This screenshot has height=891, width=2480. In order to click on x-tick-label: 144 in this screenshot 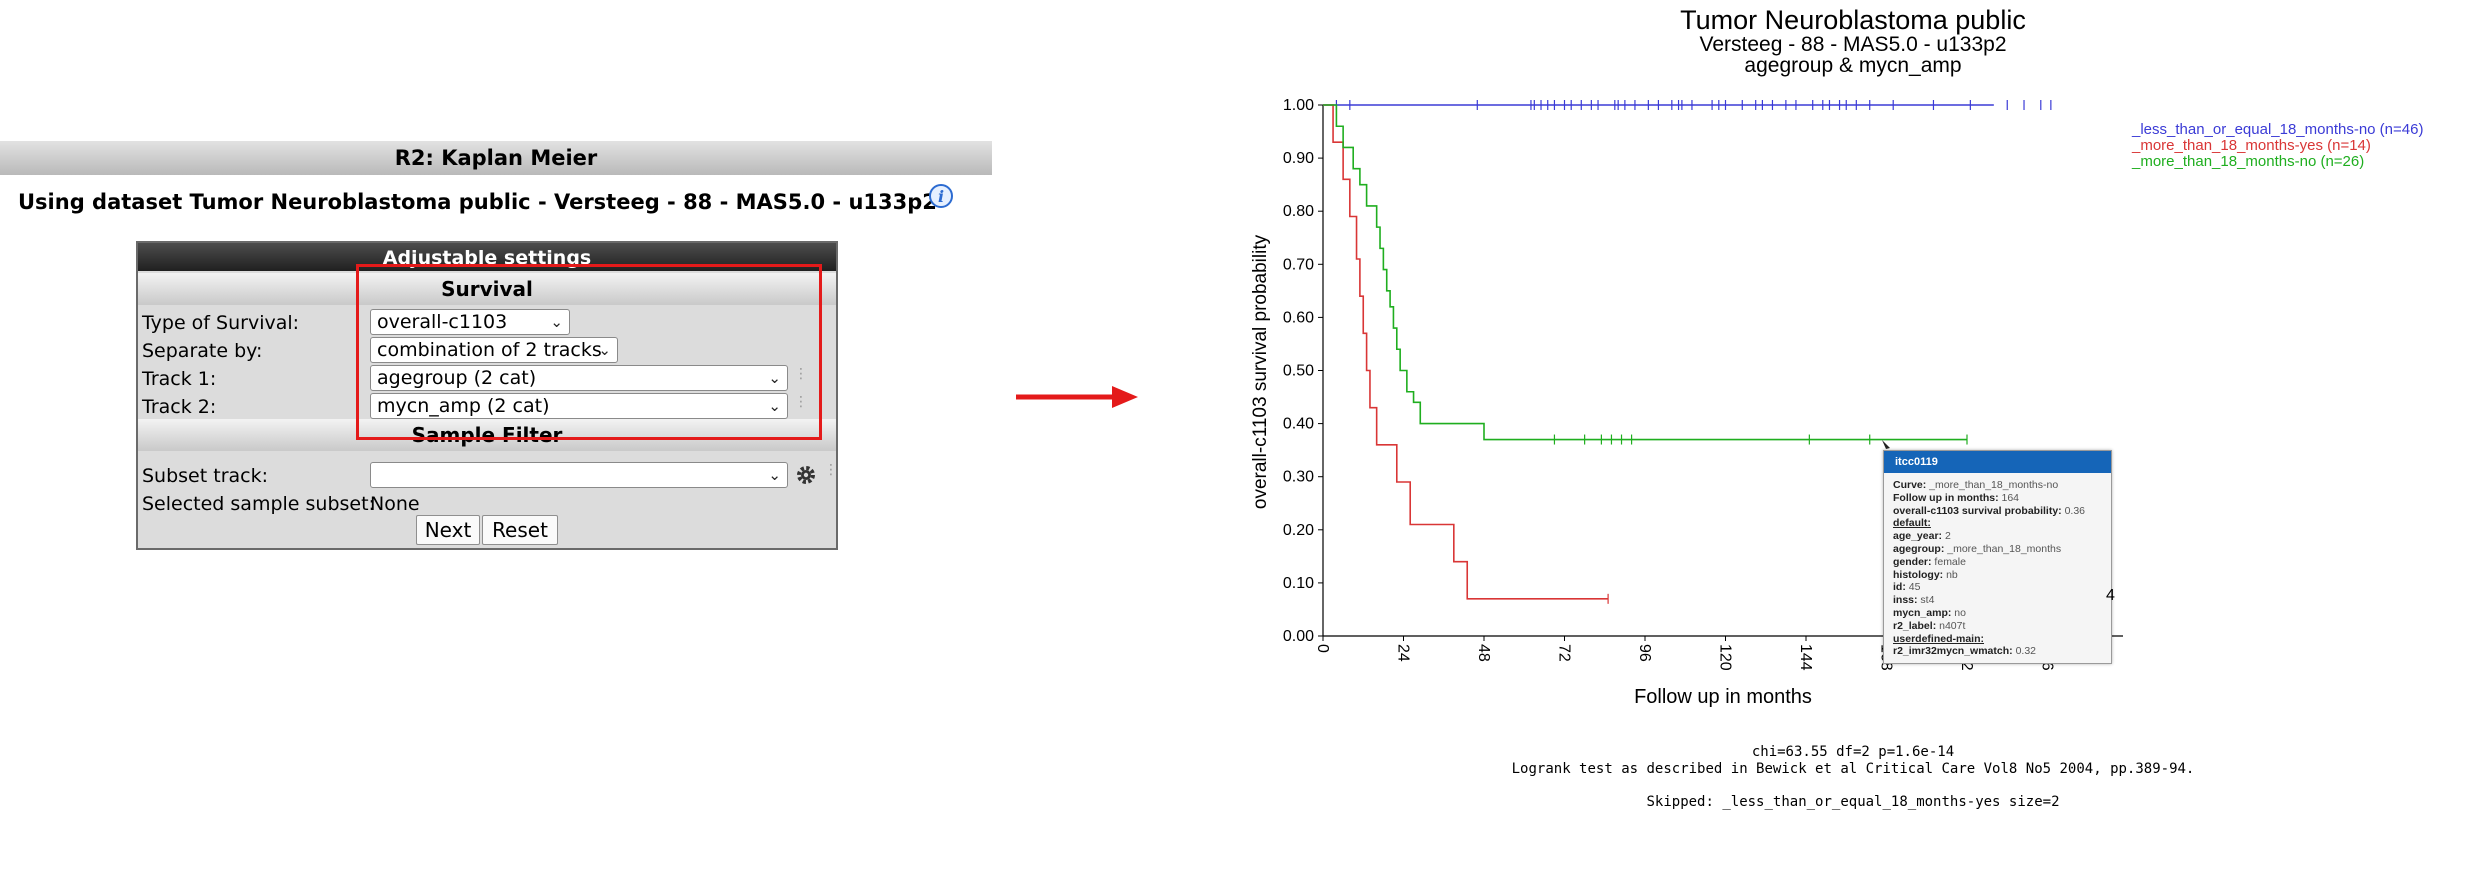, I will do `click(1805, 657)`.